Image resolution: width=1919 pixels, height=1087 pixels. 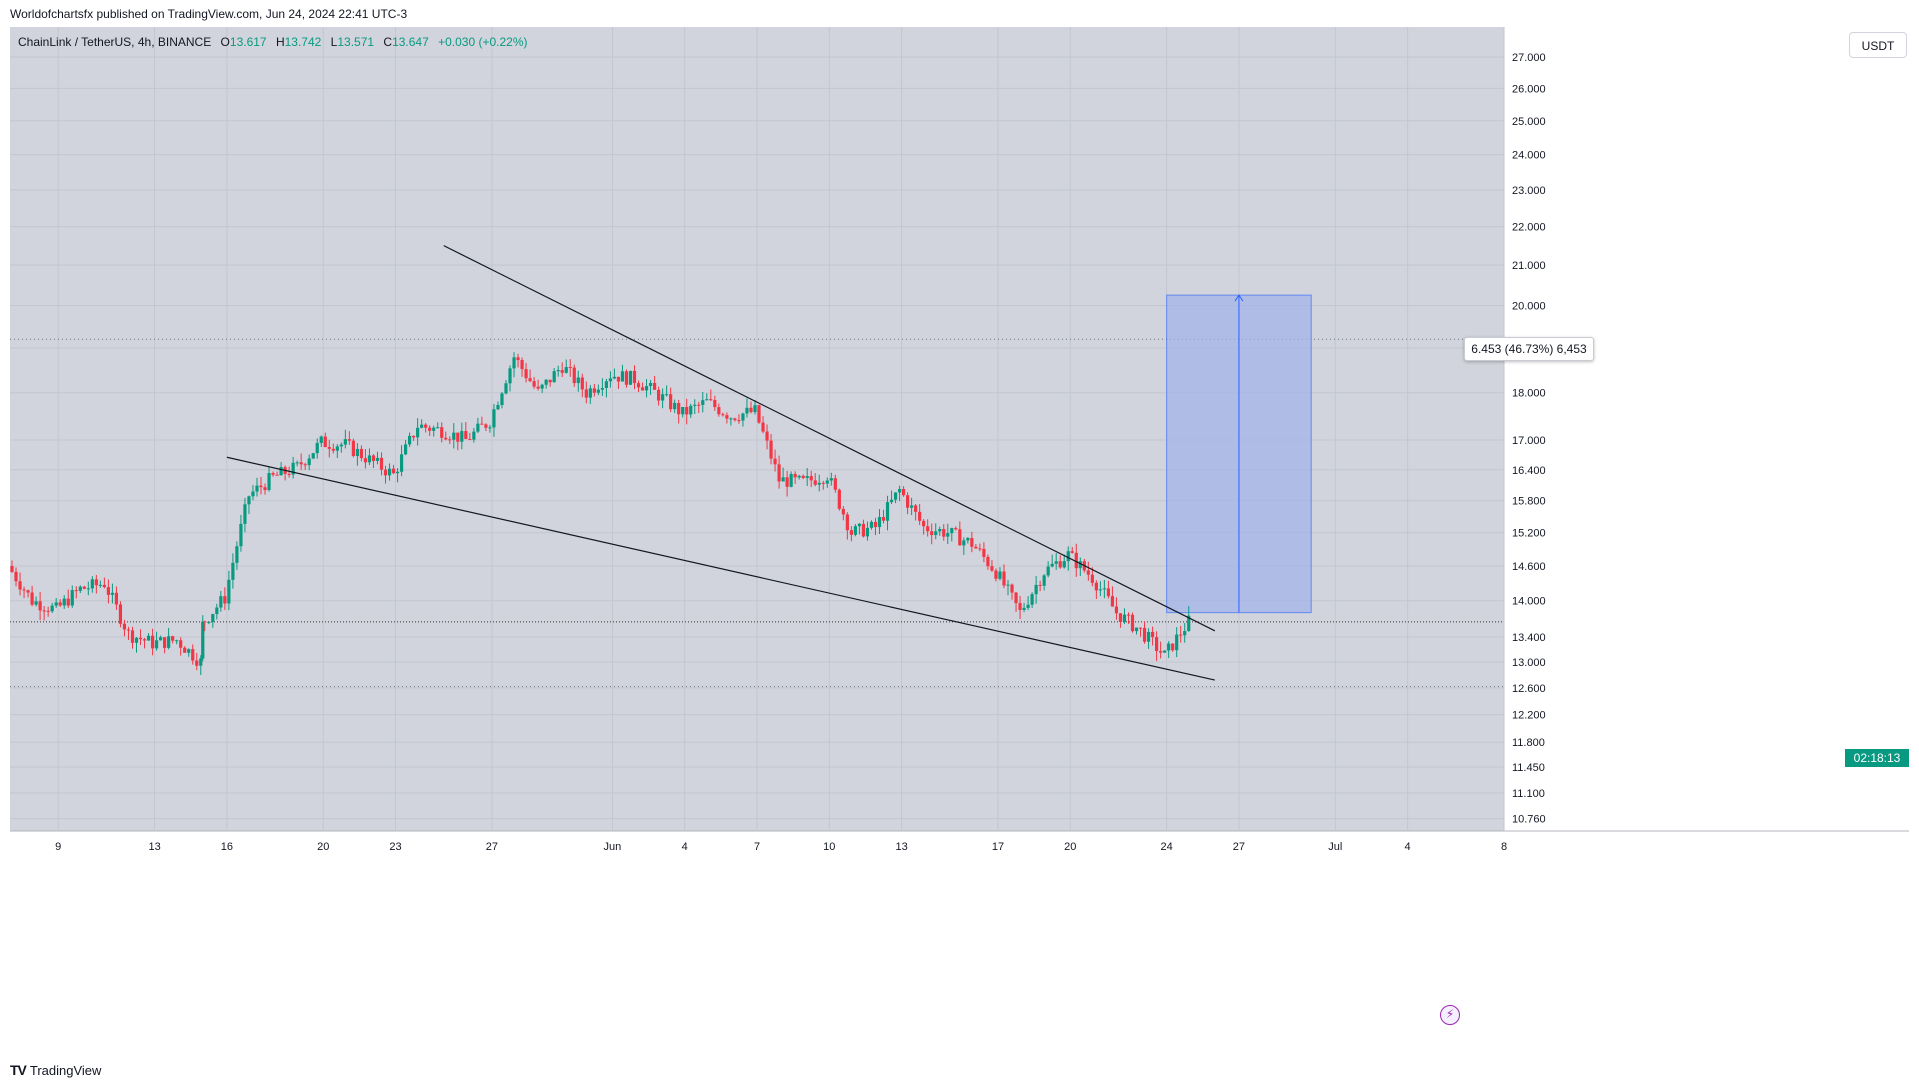 I want to click on currency-button: USDT, so click(x=1878, y=45).